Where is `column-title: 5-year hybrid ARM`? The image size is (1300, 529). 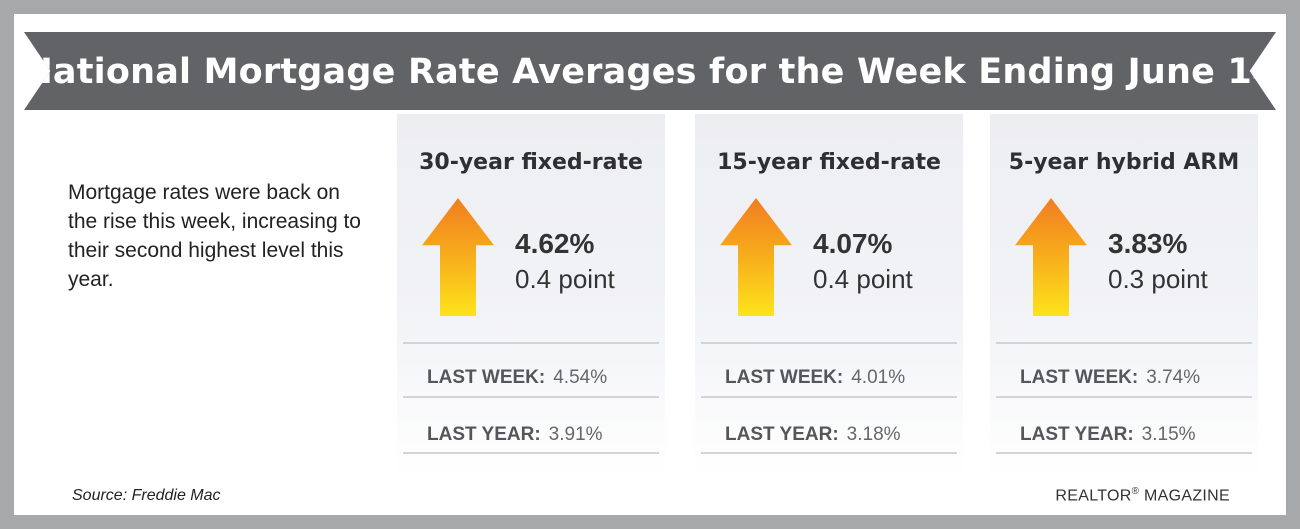
column-title: 5-year hybrid ARM is located at coordinates (1124, 162).